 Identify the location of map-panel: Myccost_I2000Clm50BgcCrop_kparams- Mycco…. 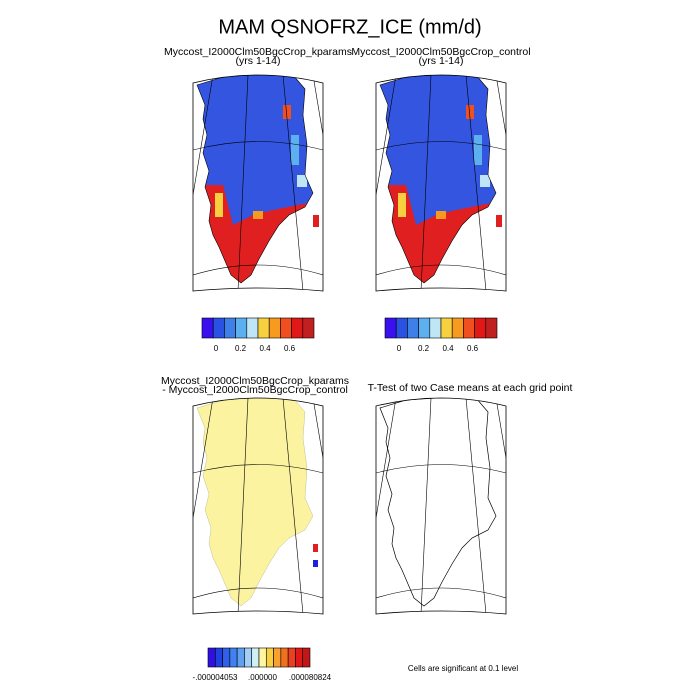
(255, 495).